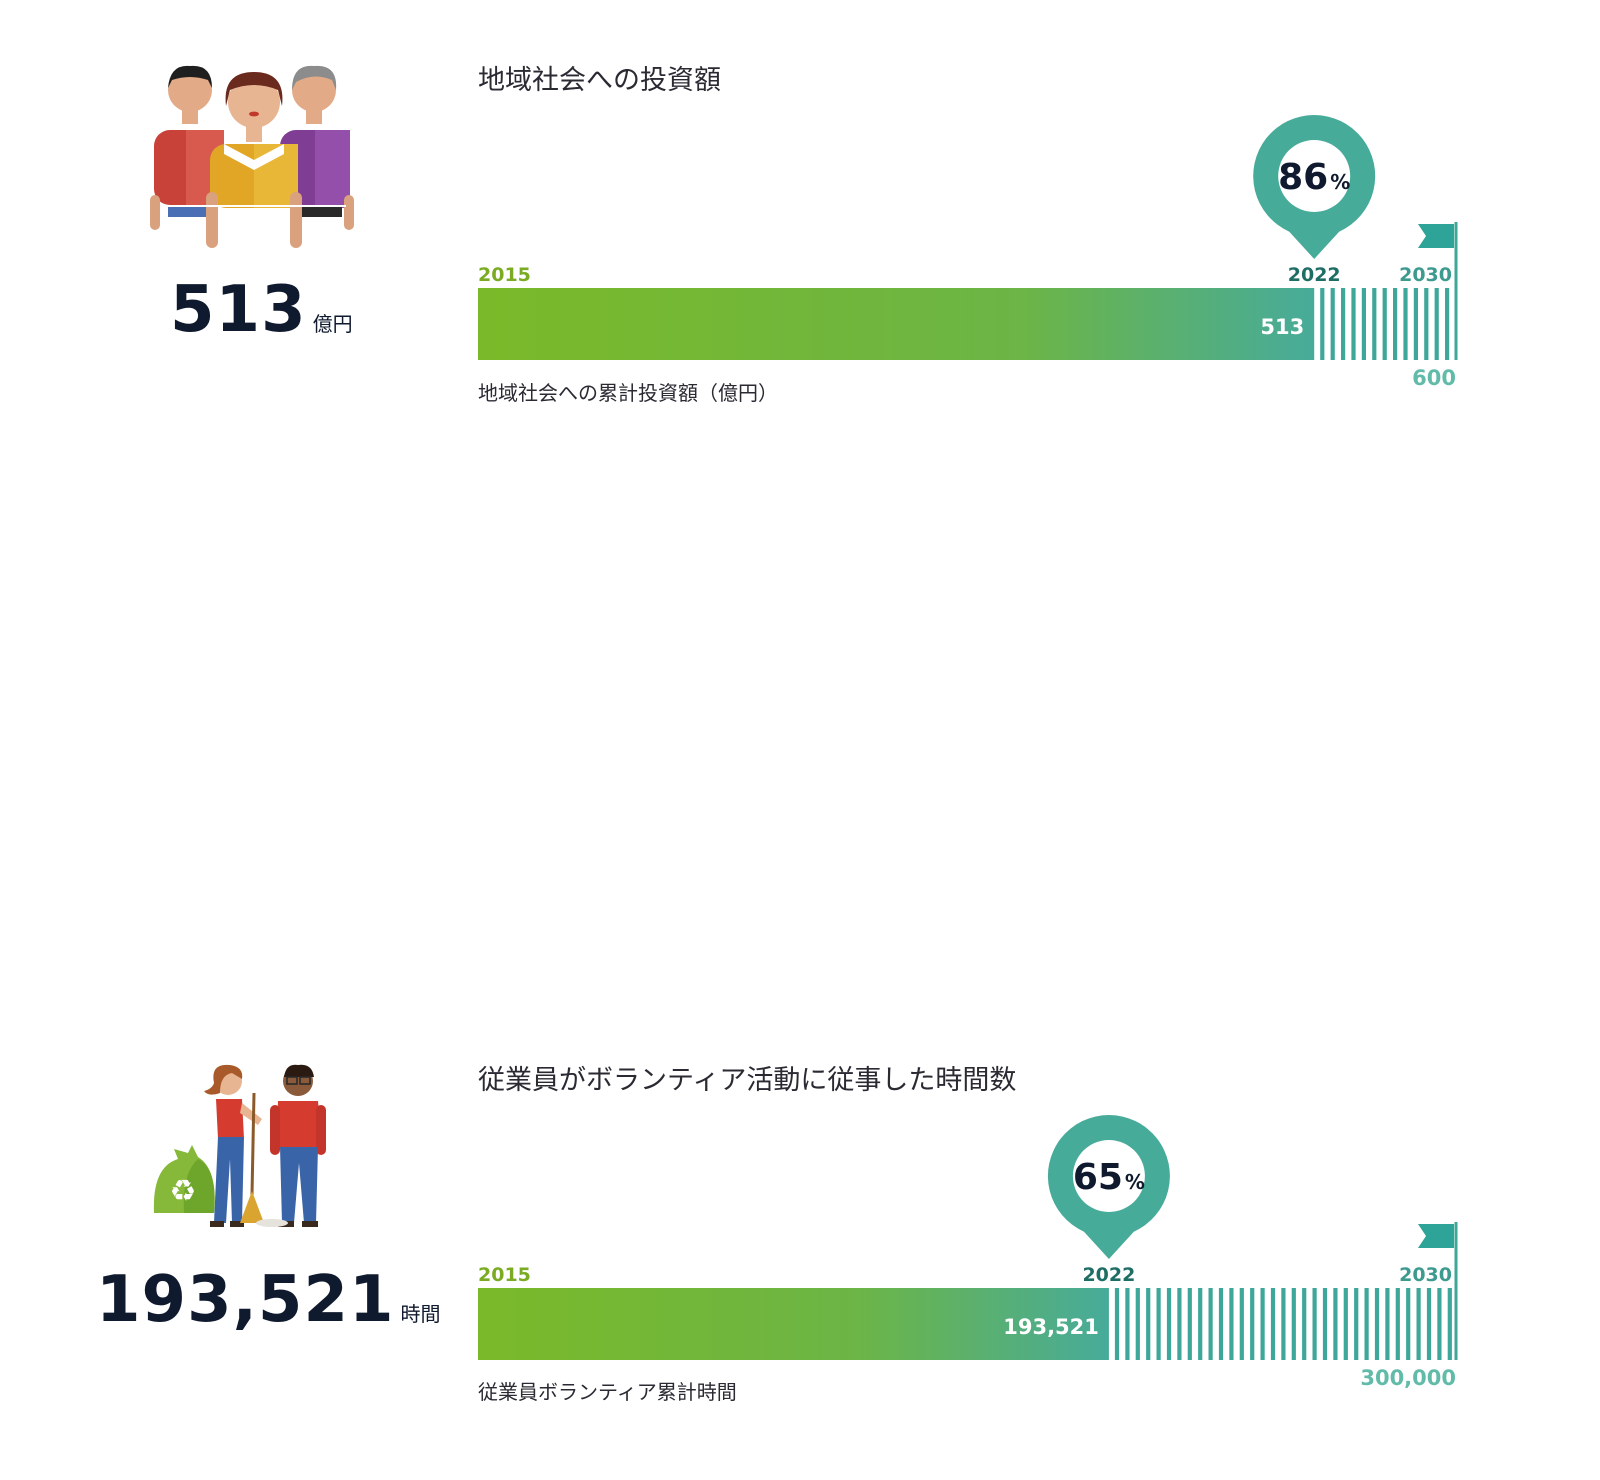  Describe the element at coordinates (504, 275) in the screenshot. I see `investment-start-year: 2015` at that location.